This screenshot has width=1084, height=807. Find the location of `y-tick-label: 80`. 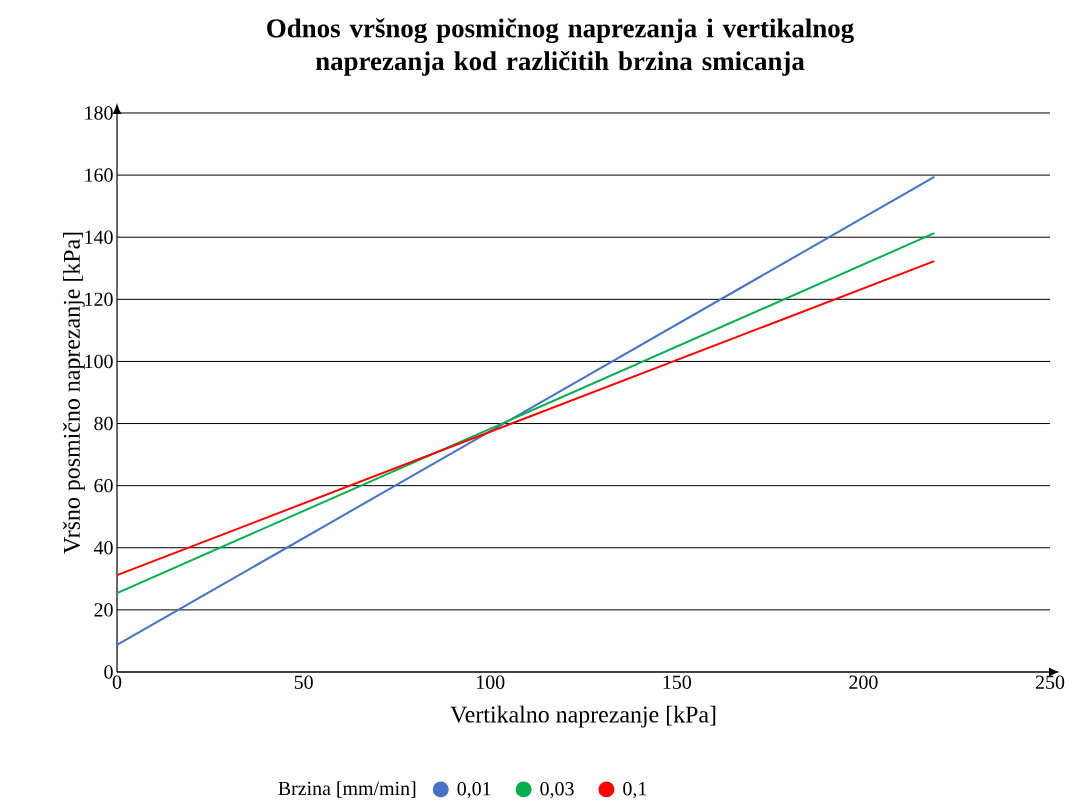

y-tick-label: 80 is located at coordinates (103, 423).